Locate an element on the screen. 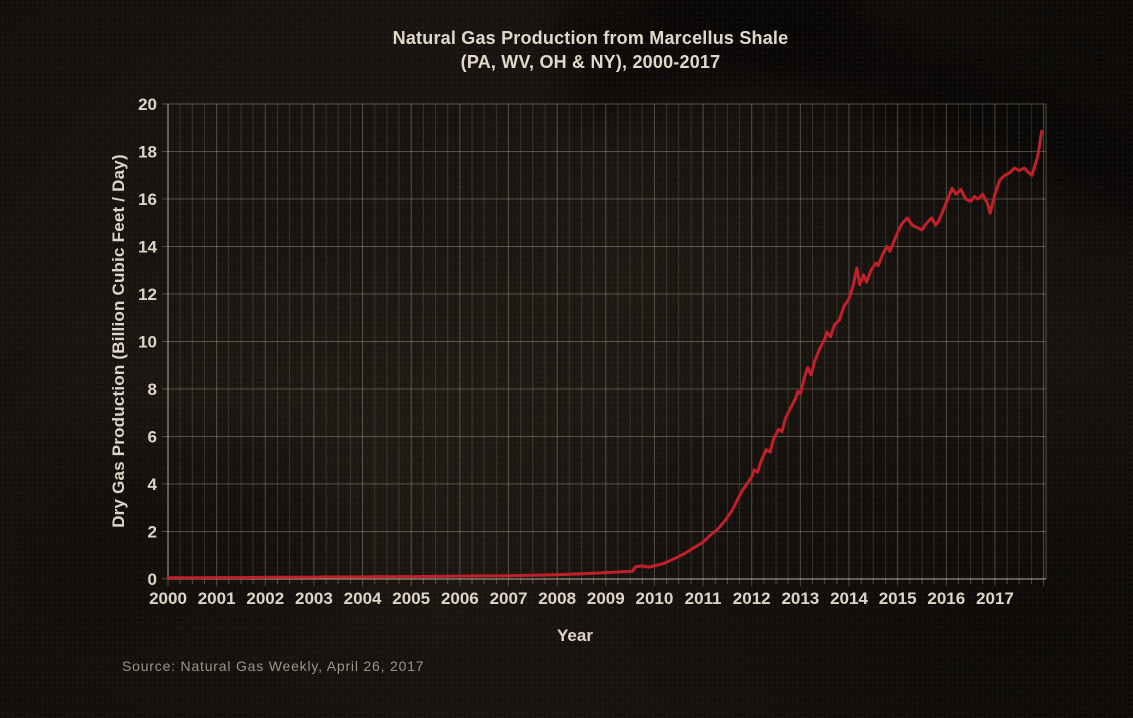 The width and height of the screenshot is (1133, 718). y-tick-label: 20 is located at coordinates (147, 104).